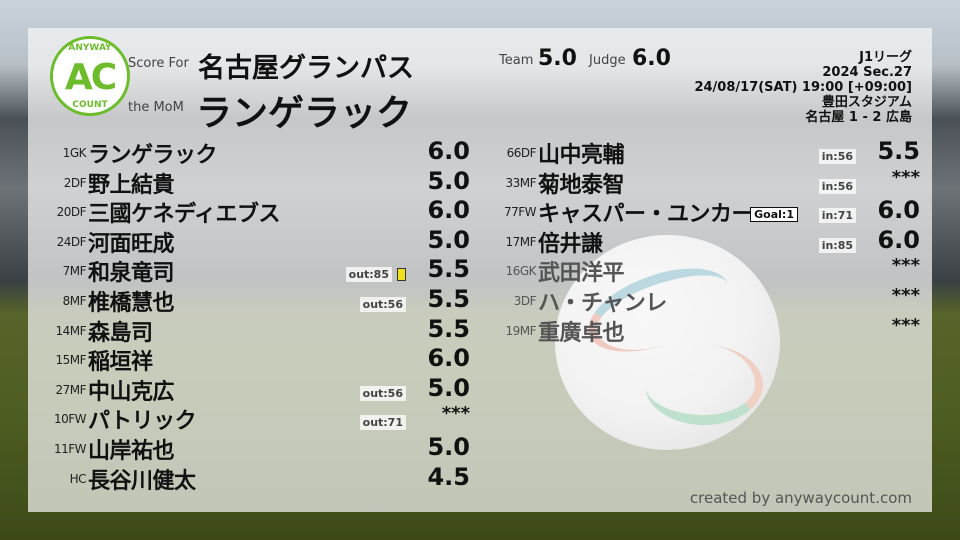 This screenshot has width=960, height=540. Describe the element at coordinates (304, 113) in the screenshot. I see `mom-name: ランゲラック` at that location.